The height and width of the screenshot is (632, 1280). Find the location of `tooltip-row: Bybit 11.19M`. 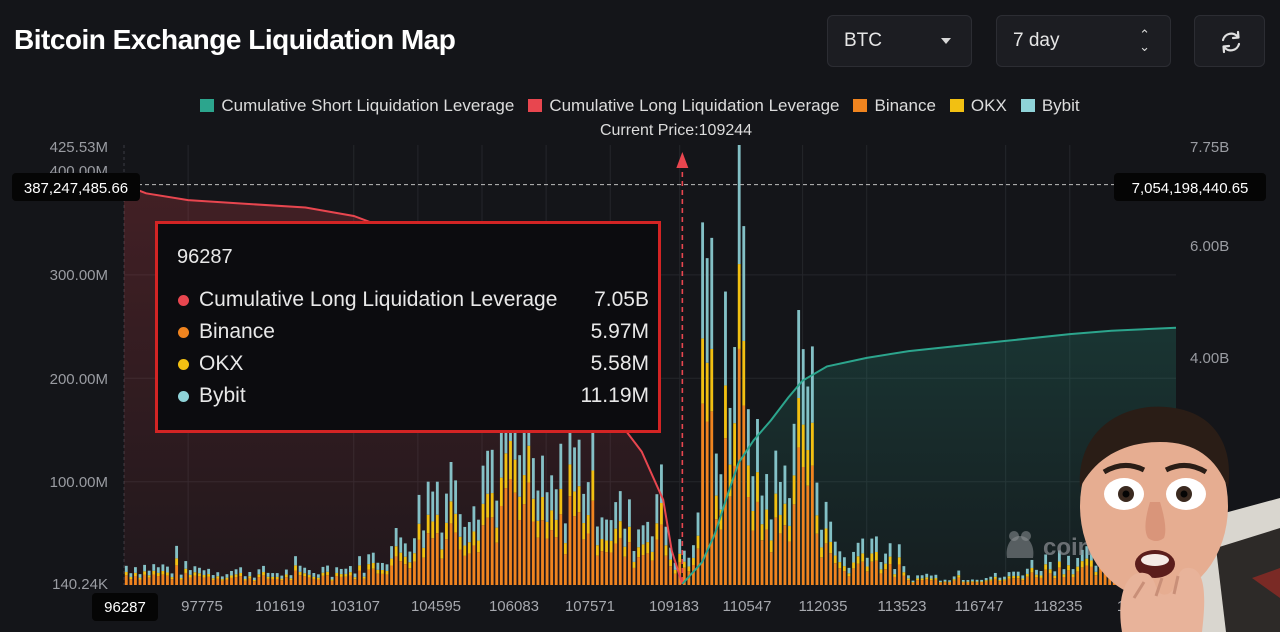

tooltip-row: Bybit 11.19M is located at coordinates (412, 397).